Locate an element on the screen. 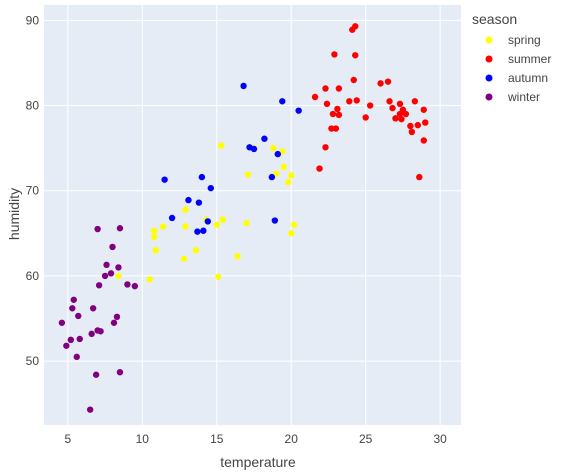 The image size is (562, 473). series-spring is located at coordinates (206, 212).